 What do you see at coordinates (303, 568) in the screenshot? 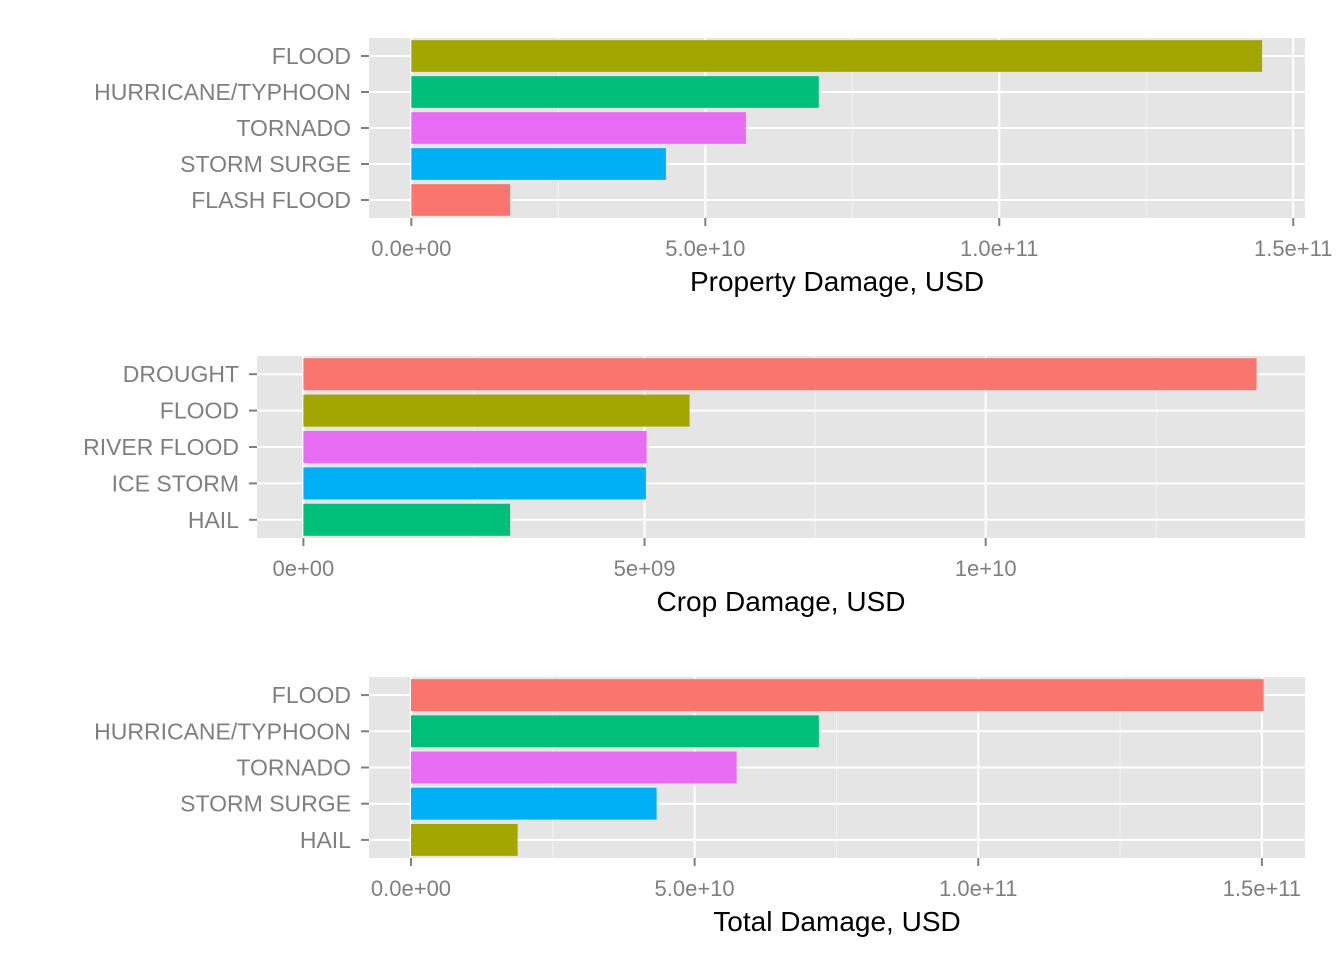
I see `x-tick-label: 0e+00` at bounding box center [303, 568].